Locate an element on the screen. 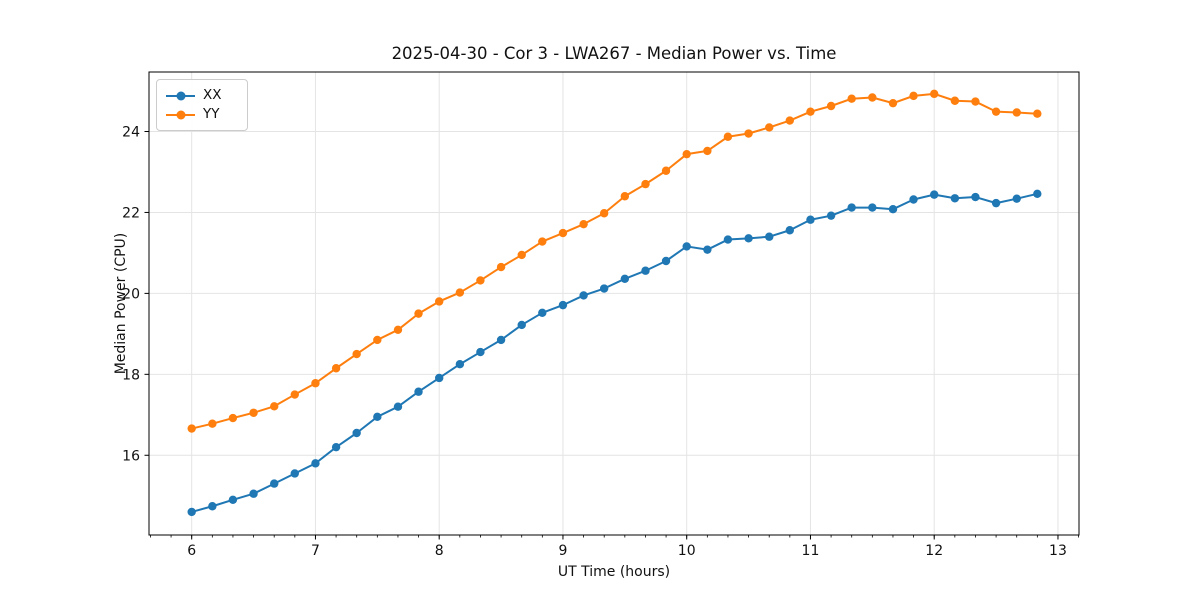  x-axis-label: UT Time (hours) is located at coordinates (614, 572).